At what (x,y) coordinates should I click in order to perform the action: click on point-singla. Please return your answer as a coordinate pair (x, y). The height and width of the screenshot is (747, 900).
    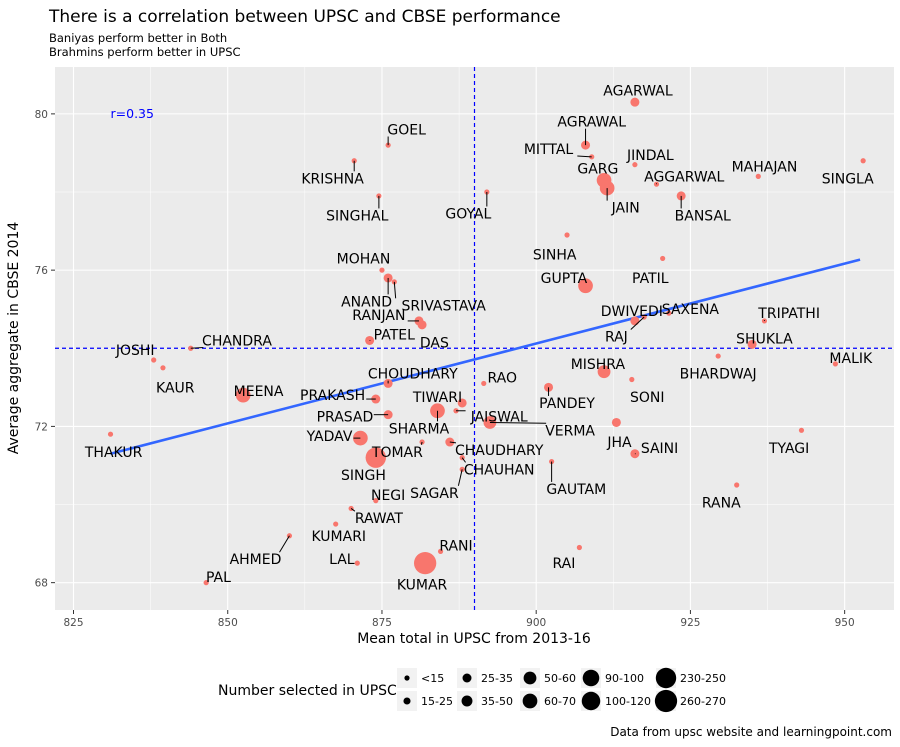
    Looking at the image, I should click on (863, 160).